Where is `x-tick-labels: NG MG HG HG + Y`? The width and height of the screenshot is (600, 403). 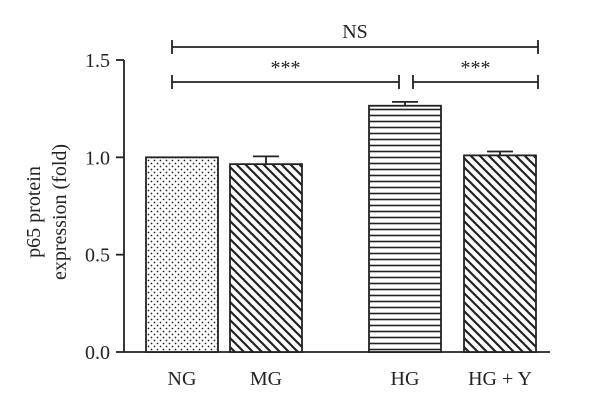 x-tick-labels: NG MG HG HG + Y is located at coordinates (350, 379).